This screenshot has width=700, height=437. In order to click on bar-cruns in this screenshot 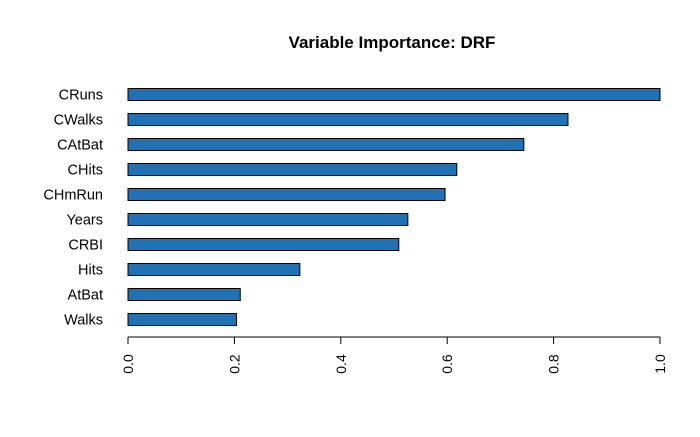, I will do `click(394, 94)`.